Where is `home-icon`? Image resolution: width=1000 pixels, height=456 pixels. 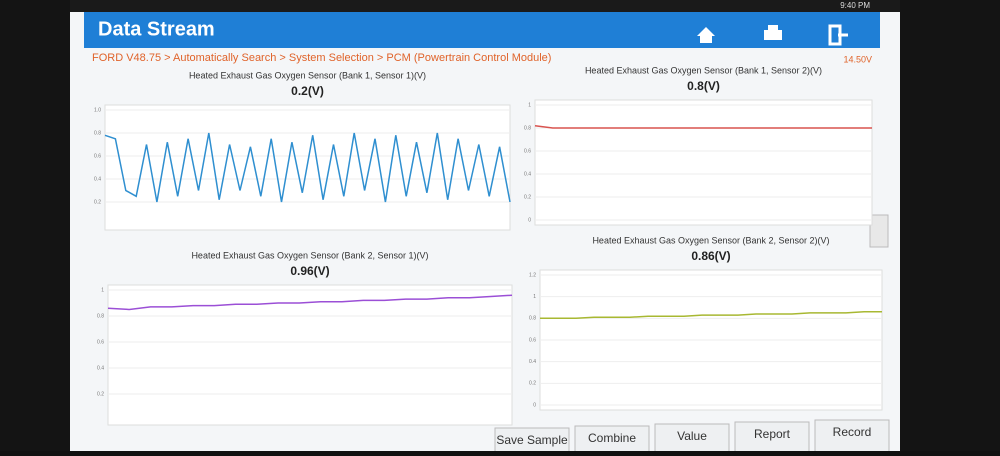 home-icon is located at coordinates (706, 35).